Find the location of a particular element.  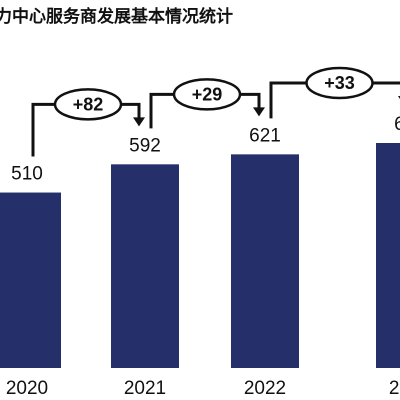

value-label-2021: 592 is located at coordinates (145, 145).